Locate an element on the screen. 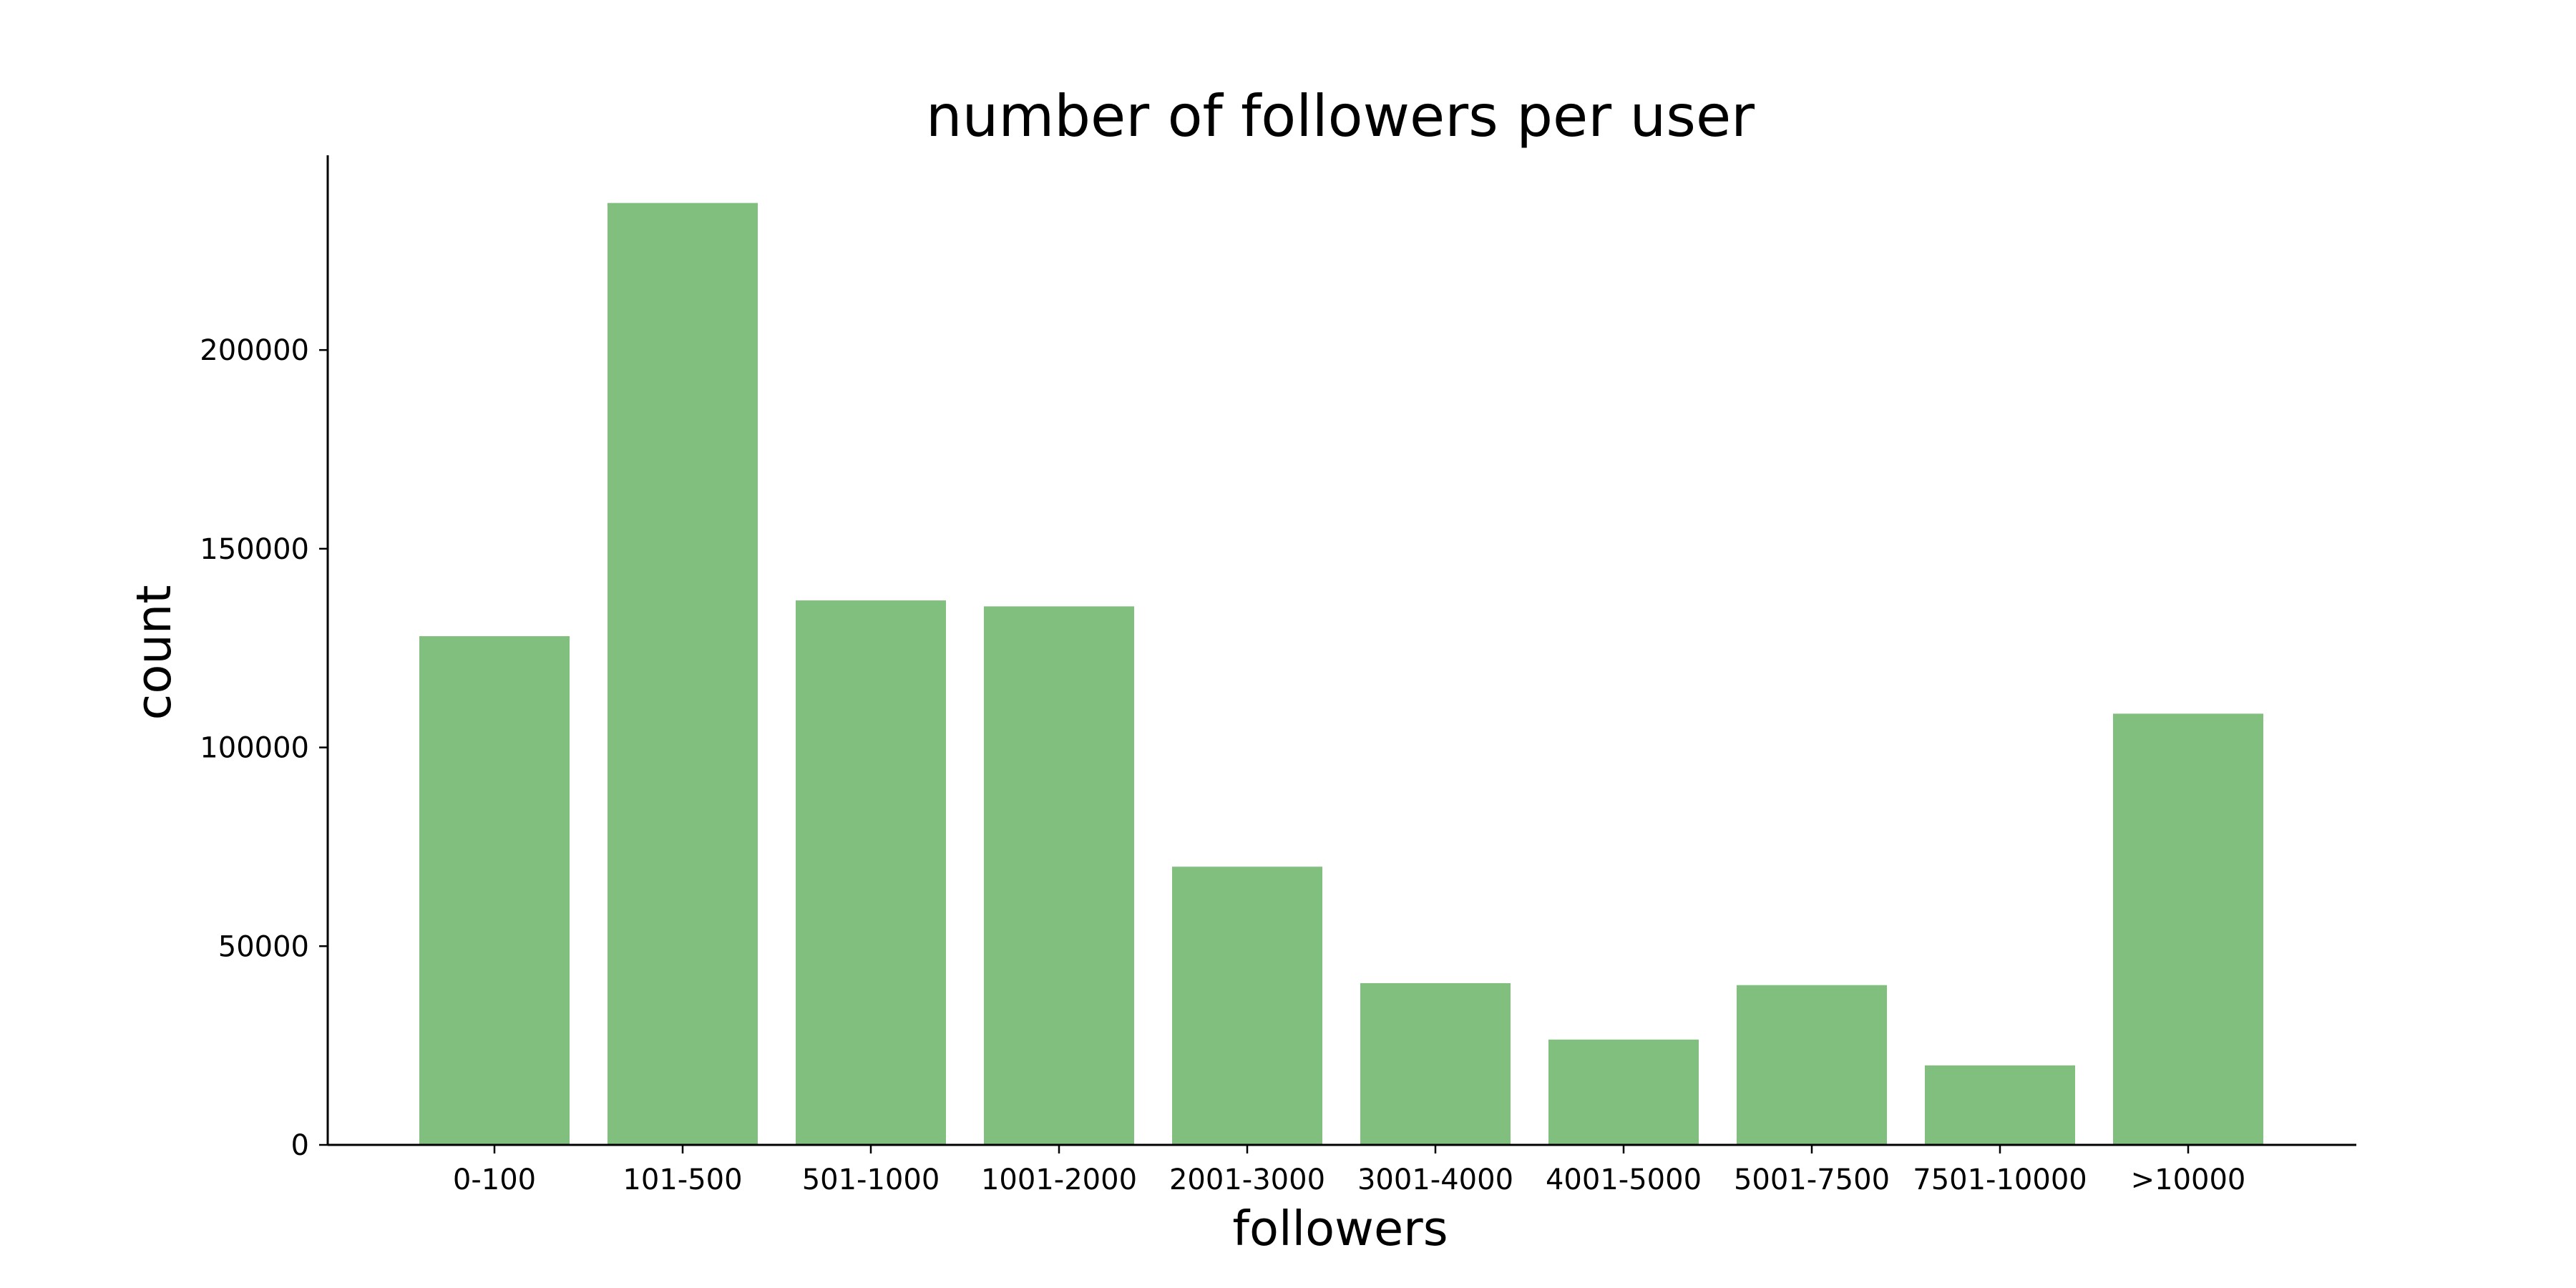  y-axis-label: count is located at coordinates (154, 652).